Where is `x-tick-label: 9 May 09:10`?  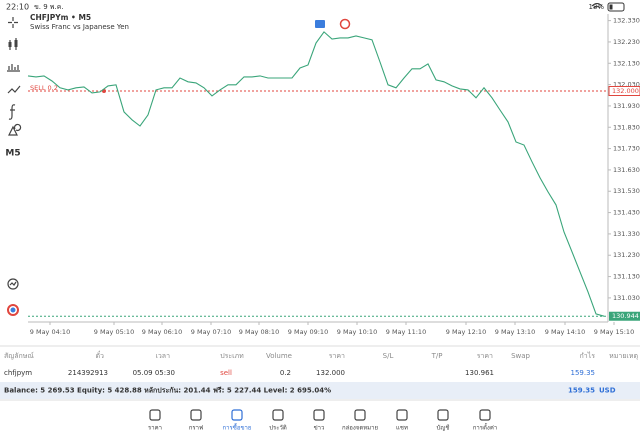
x-tick-label: 9 May 09:10 is located at coordinates (308, 332).